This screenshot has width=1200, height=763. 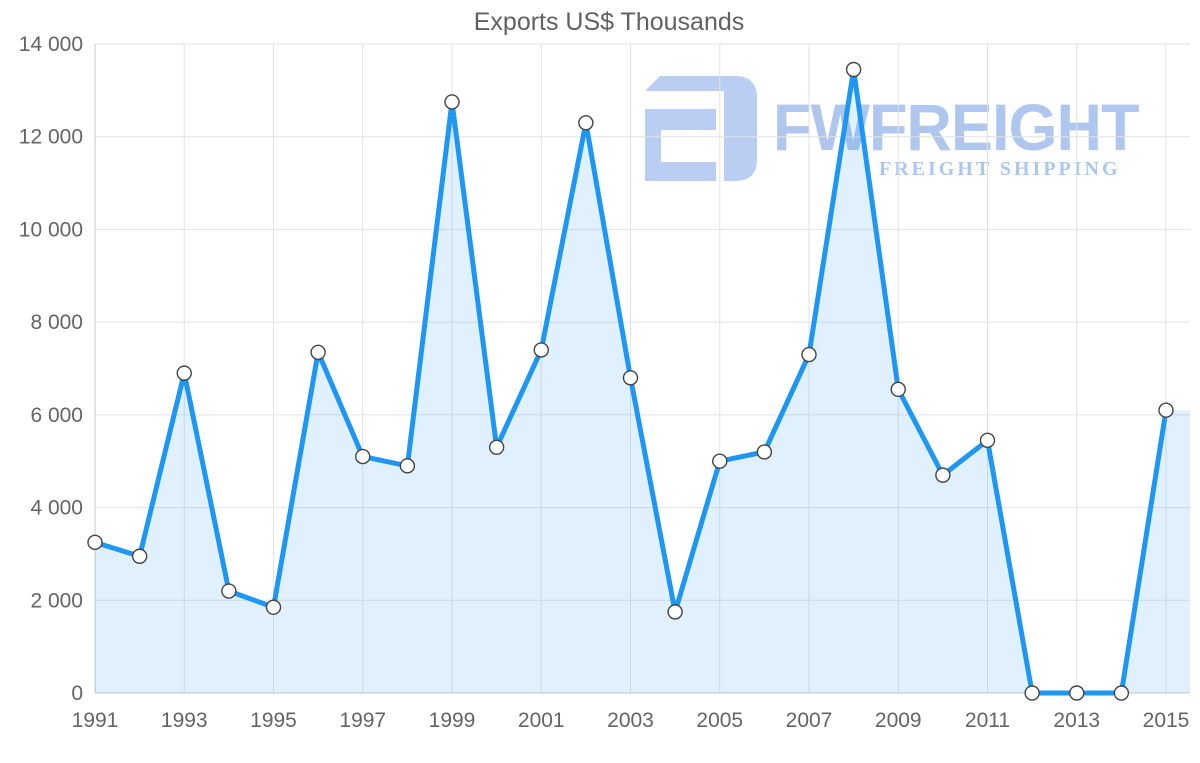 I want to click on data-point-2001, so click(x=541, y=350).